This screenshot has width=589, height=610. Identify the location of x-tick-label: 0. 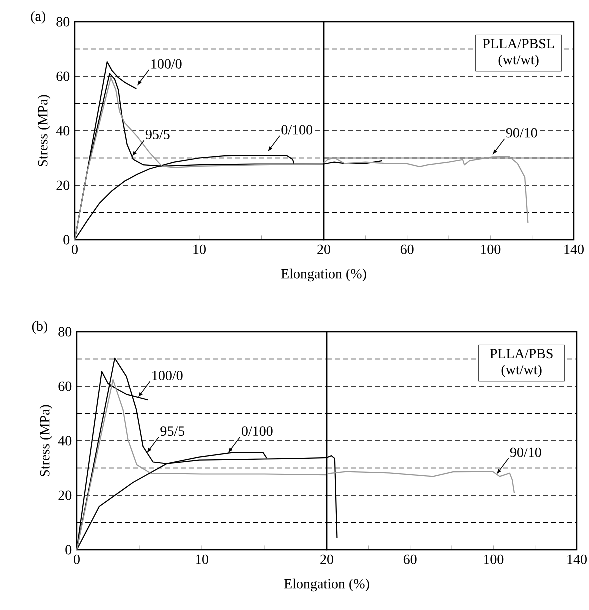
(77, 559).